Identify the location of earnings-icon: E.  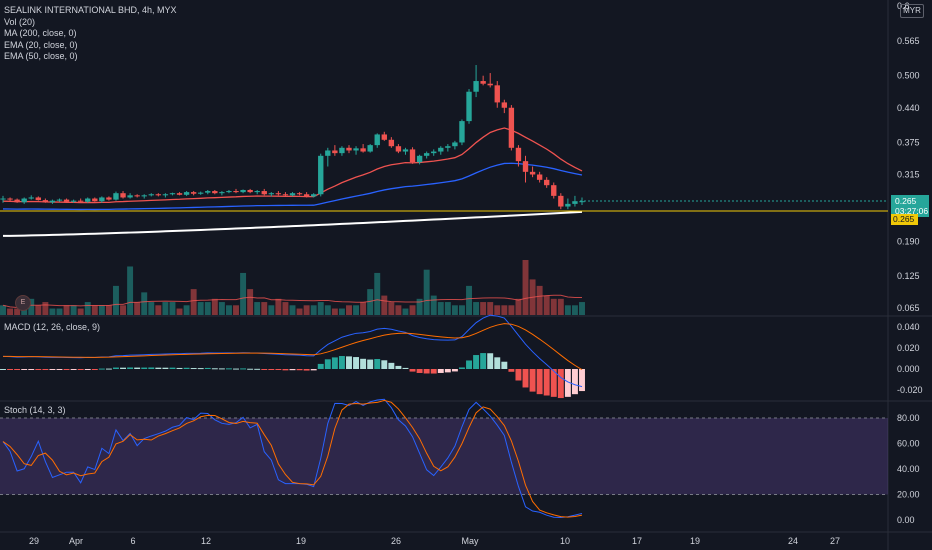
(23, 303).